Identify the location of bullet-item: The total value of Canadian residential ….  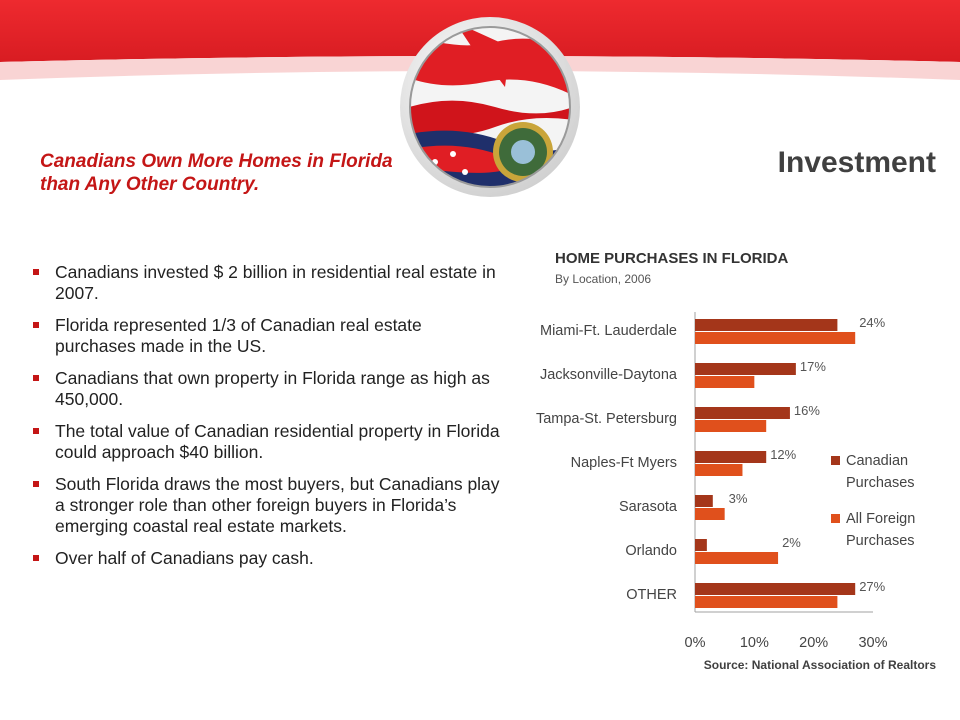
(265, 442).